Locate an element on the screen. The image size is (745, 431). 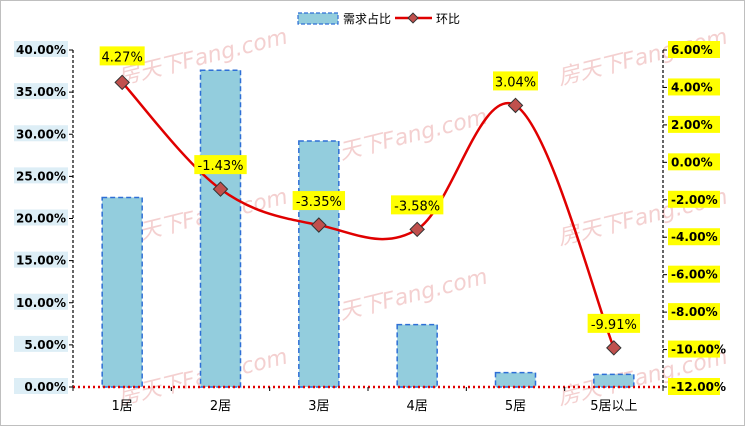
left-tick-label: 25.00% is located at coordinates (41, 176).